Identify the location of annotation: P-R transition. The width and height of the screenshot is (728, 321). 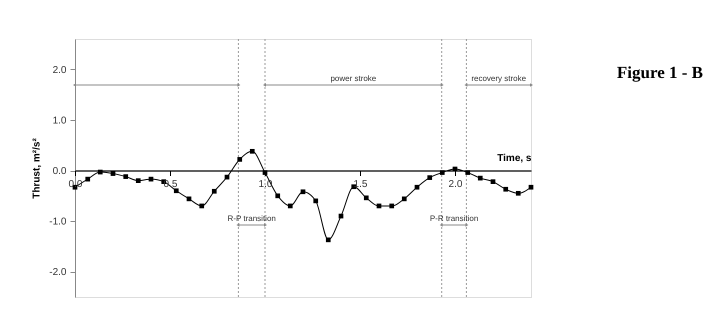
(454, 218).